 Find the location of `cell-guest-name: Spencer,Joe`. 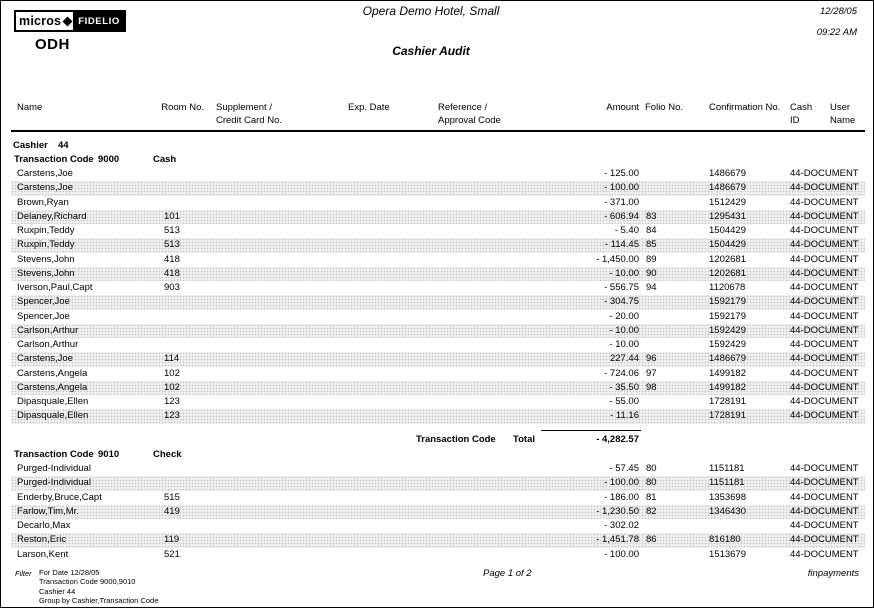

cell-guest-name: Spencer,Joe is located at coordinates (43, 302).